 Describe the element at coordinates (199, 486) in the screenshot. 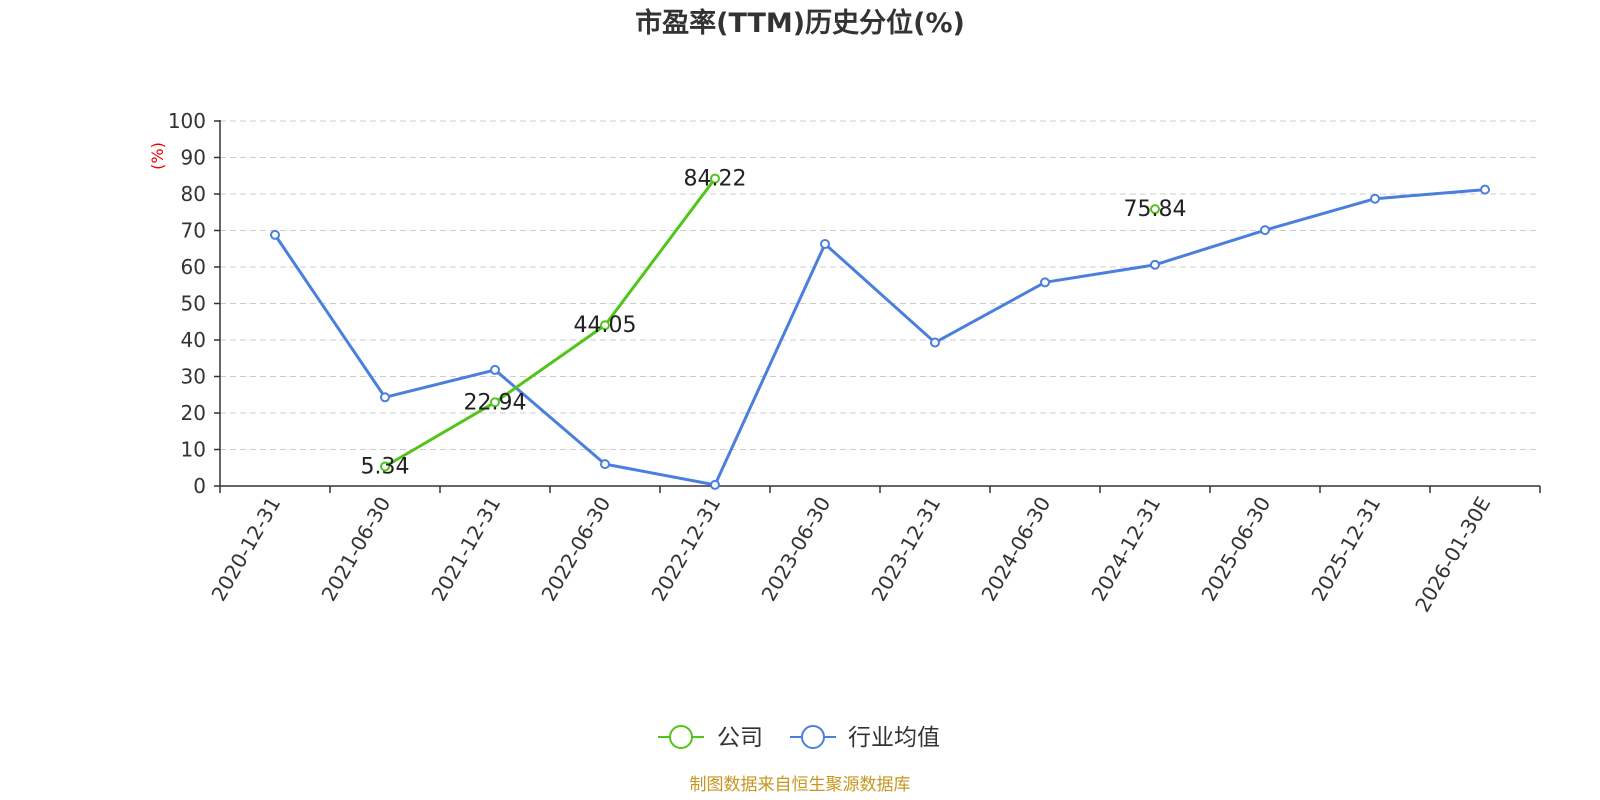

I see `y-tick-label: 0` at that location.